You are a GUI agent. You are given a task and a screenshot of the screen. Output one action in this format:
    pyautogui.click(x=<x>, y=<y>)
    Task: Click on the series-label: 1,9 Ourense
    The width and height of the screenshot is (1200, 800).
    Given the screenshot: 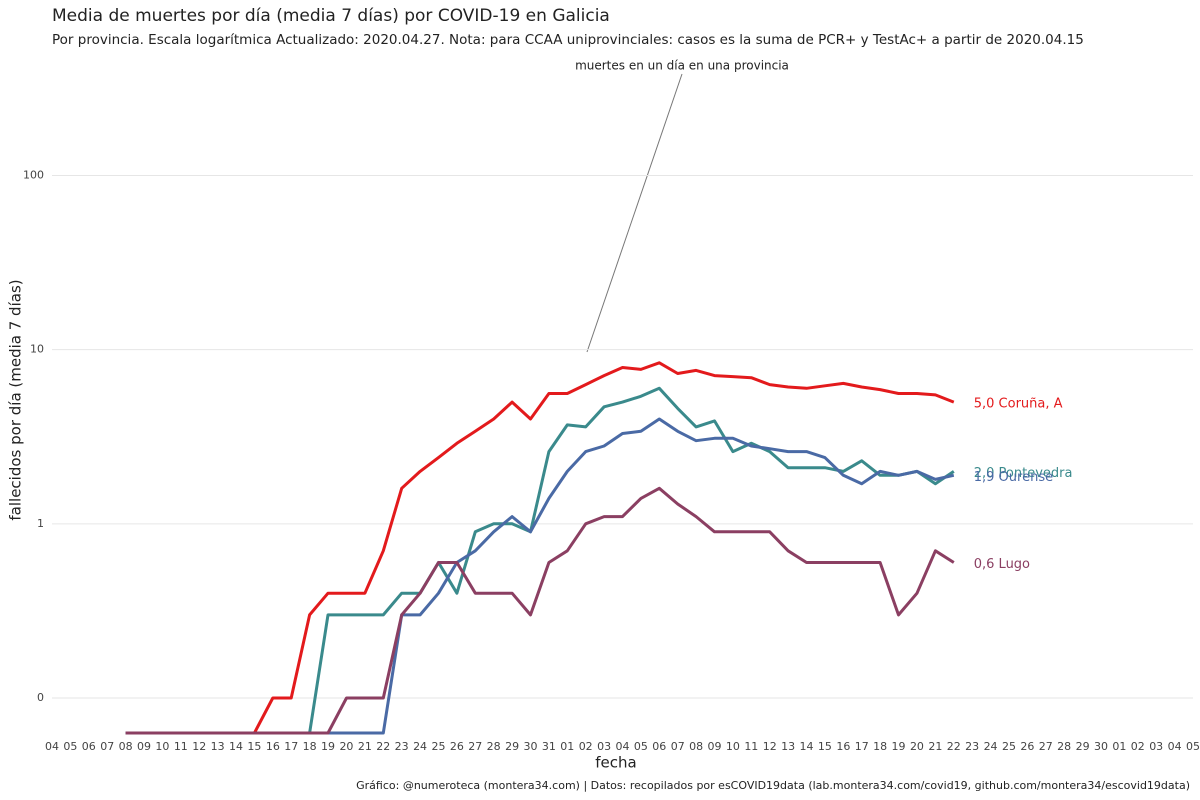 What is the action you would take?
    pyautogui.click(x=1013, y=477)
    